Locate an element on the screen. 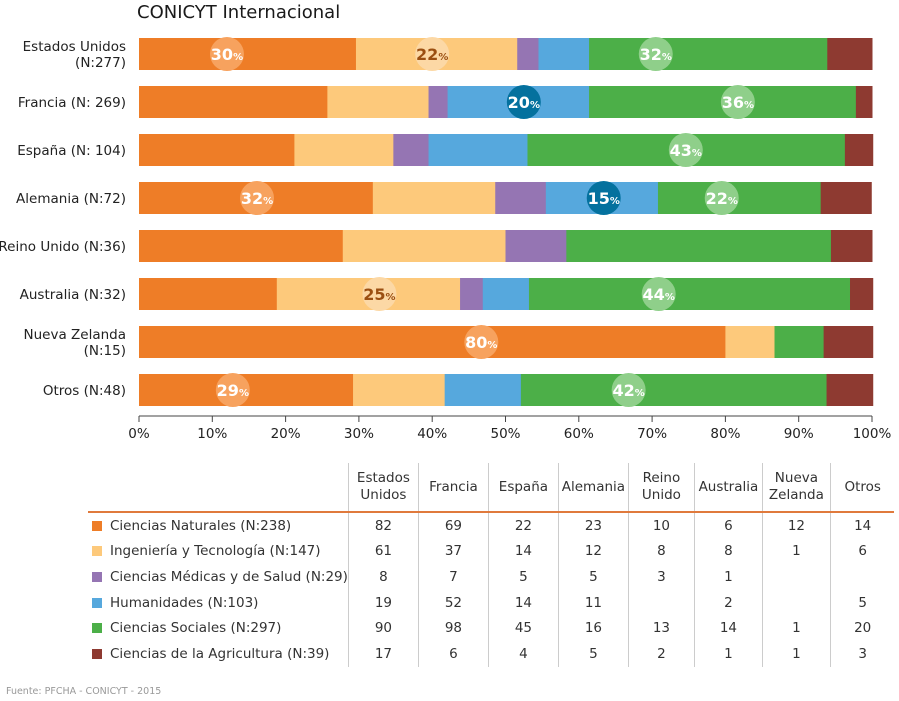 The width and height of the screenshot is (899, 701). table-row: Ciencias Médicas y de Salud (N:29) 8 7 5 5 3 1 is located at coordinates (491, 577).